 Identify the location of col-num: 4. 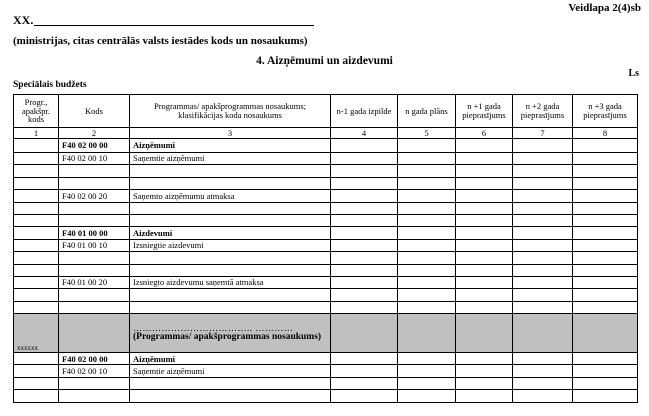
(364, 133).